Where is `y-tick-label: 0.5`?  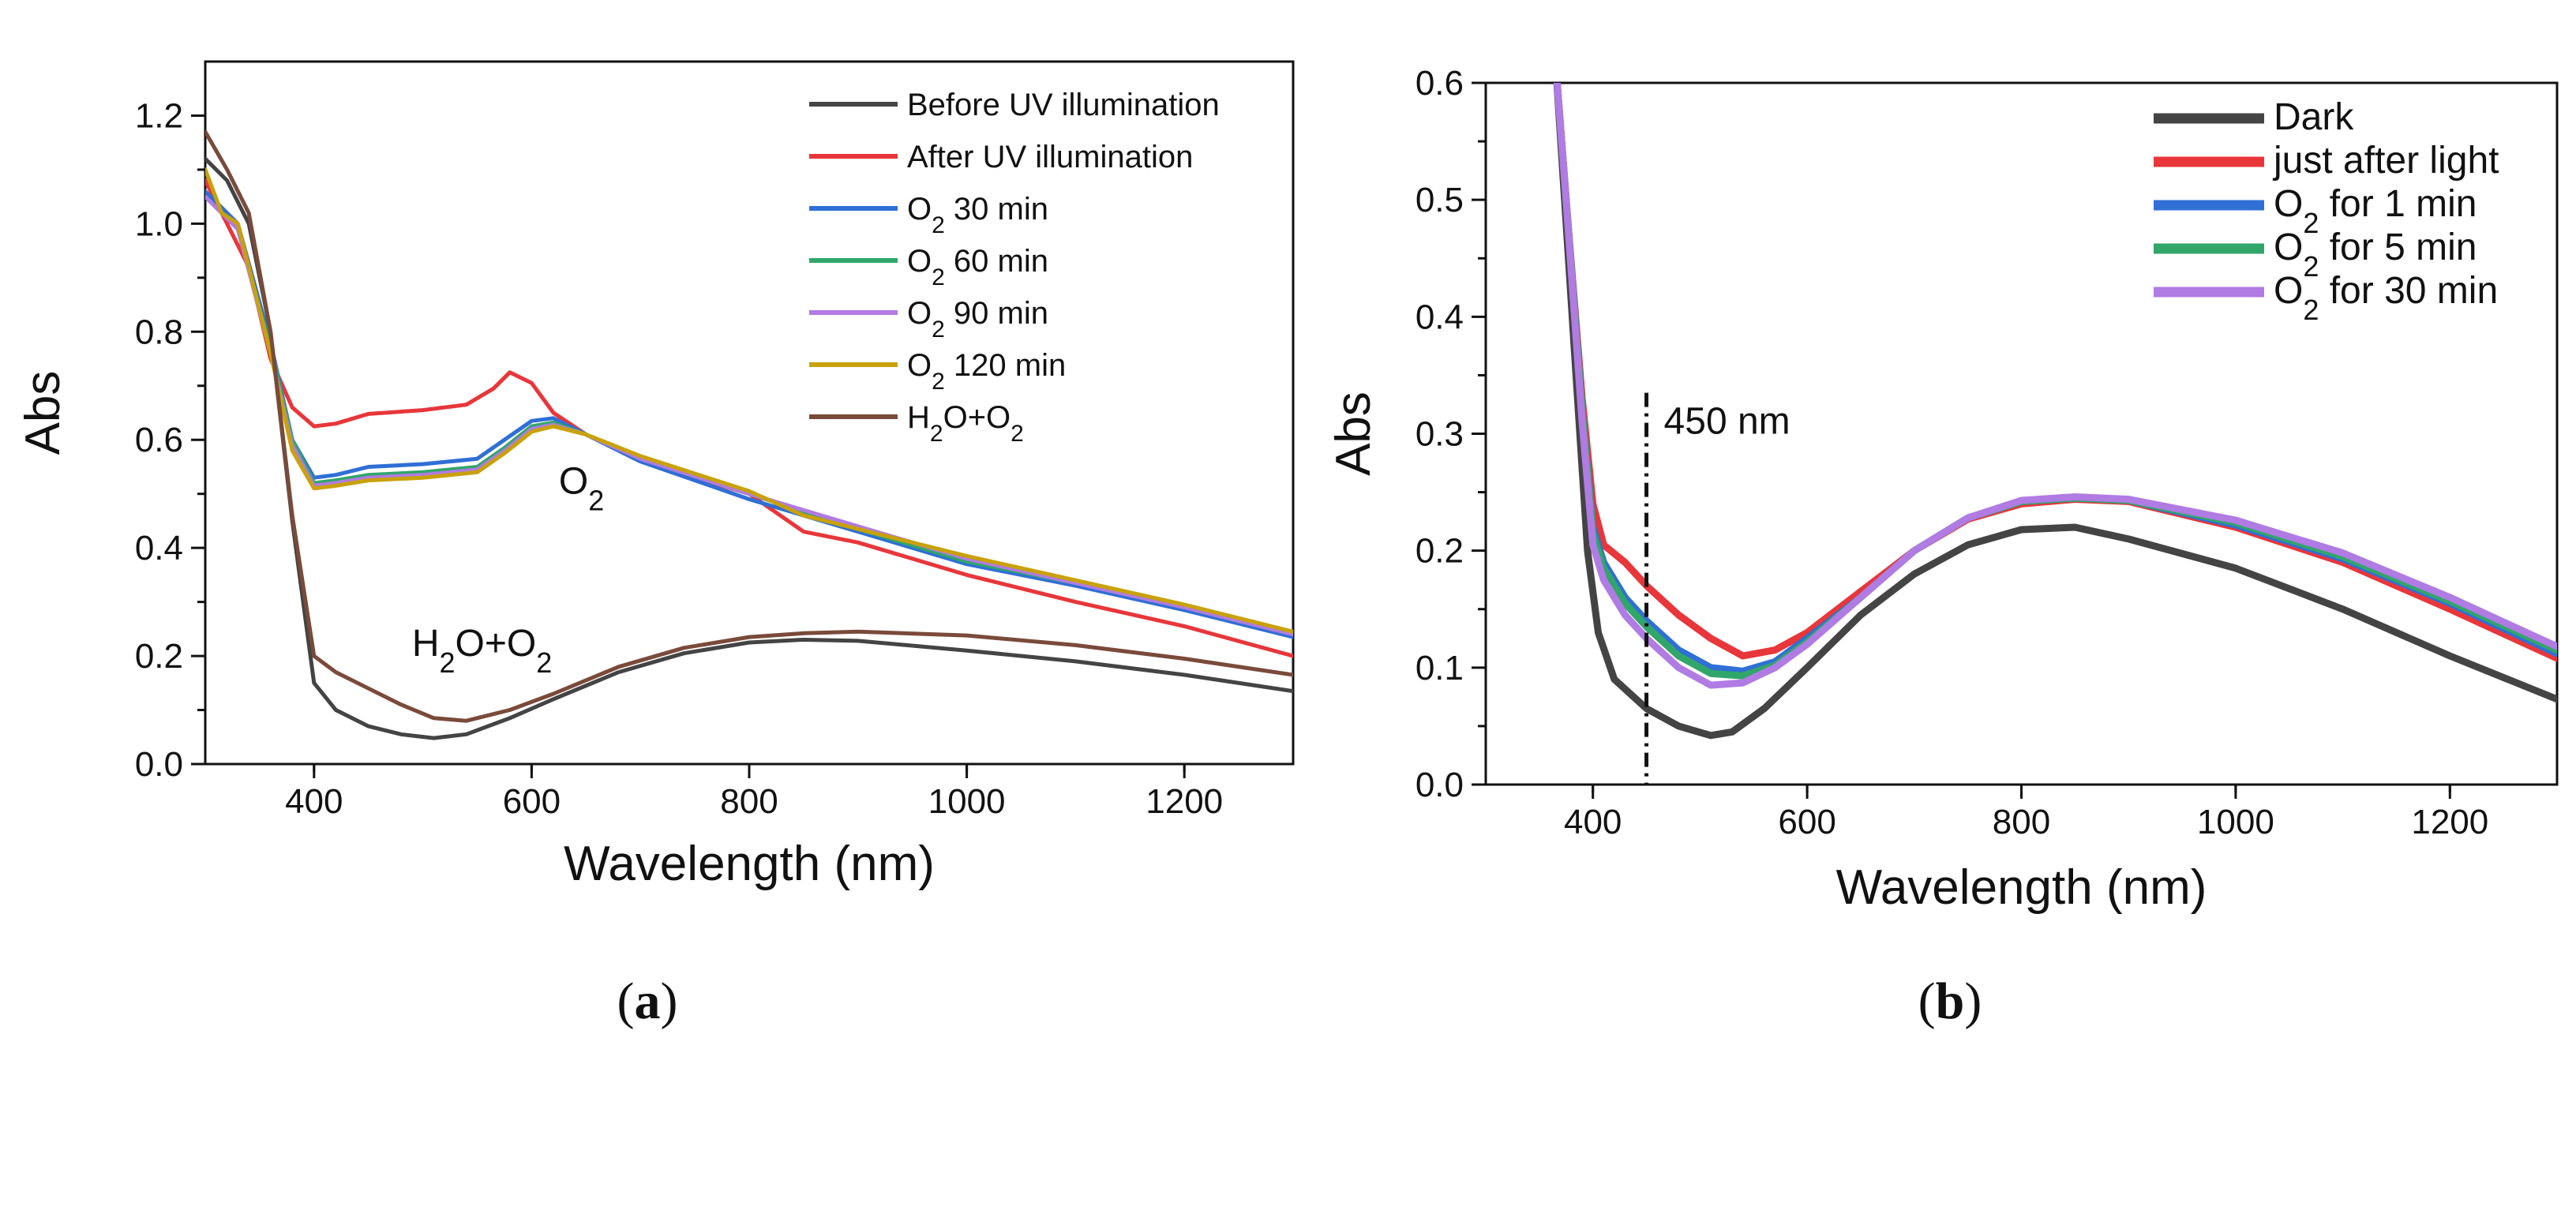 y-tick-label: 0.5 is located at coordinates (1439, 200).